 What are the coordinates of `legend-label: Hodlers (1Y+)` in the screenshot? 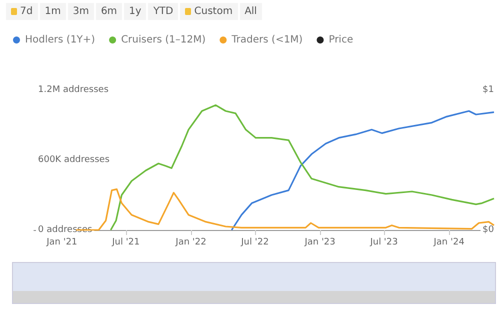 It's located at (60, 40).